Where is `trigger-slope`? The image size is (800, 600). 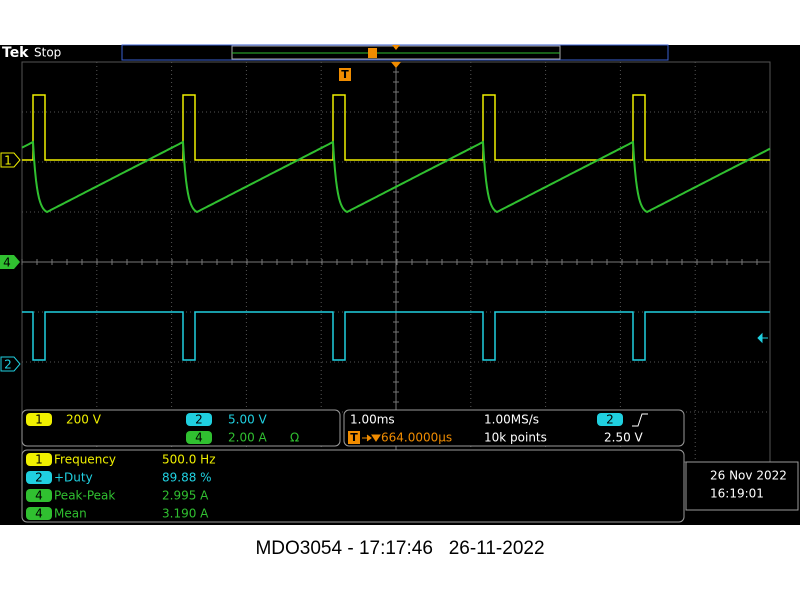 trigger-slope is located at coordinates (640, 420).